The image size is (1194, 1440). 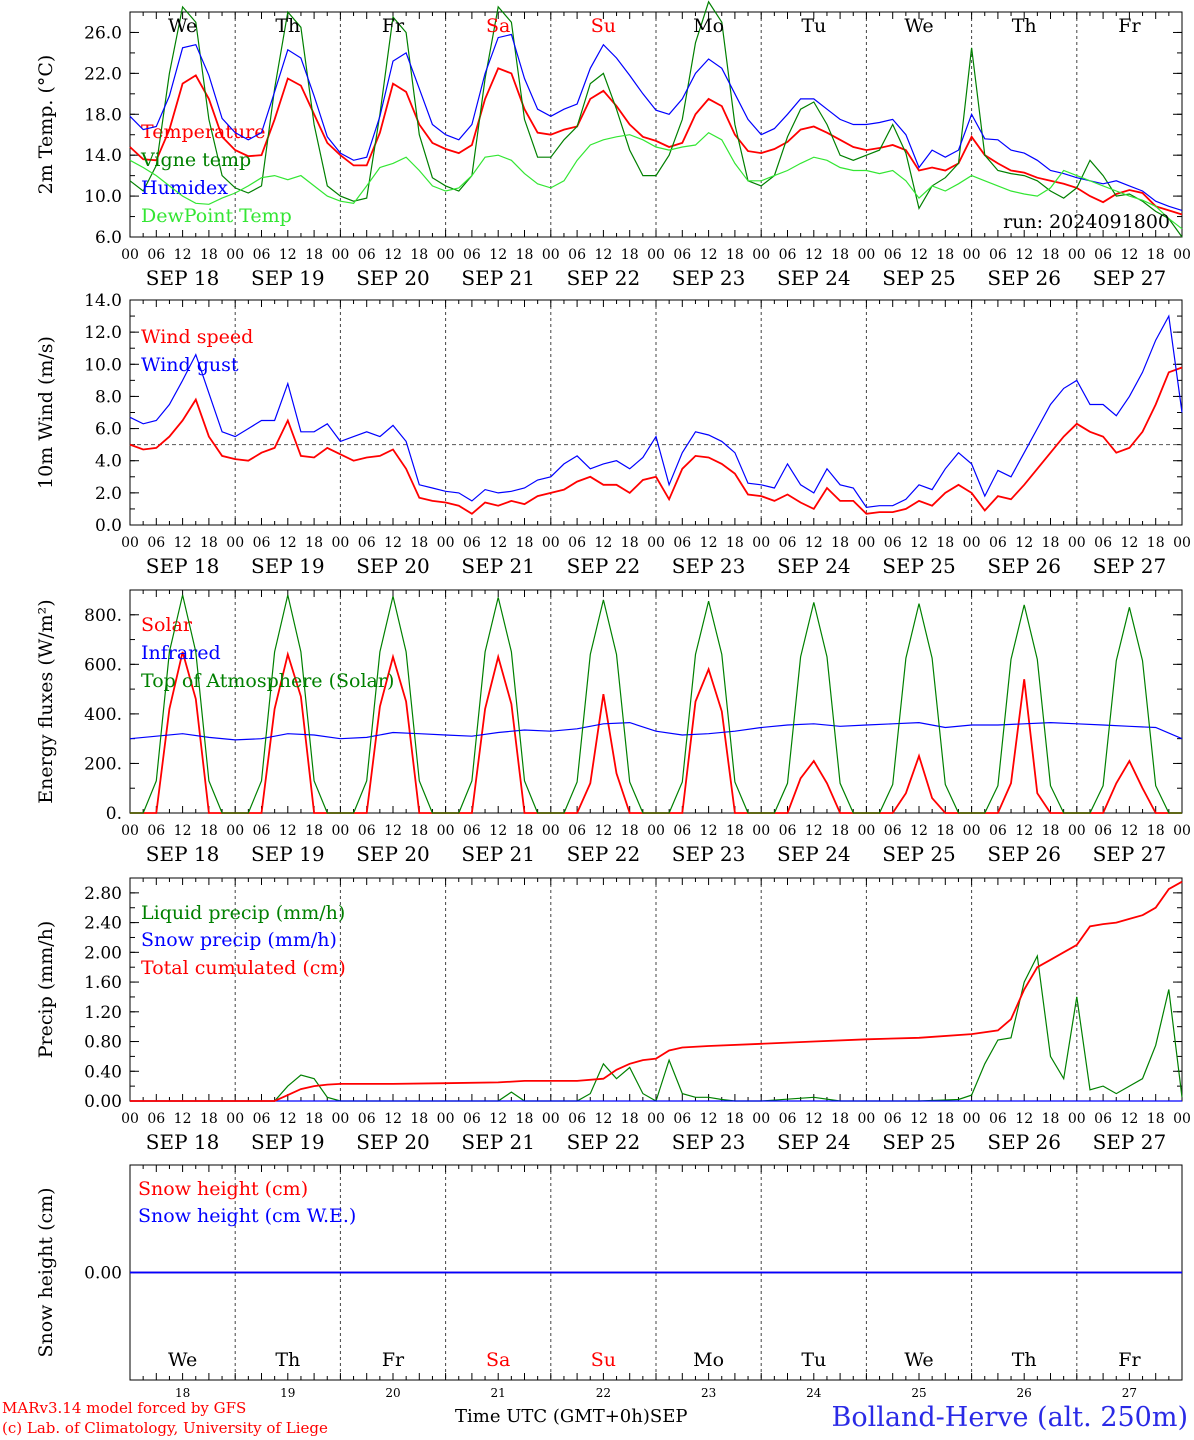 What do you see at coordinates (103, 33) in the screenshot?
I see `y-tick-label: 26.0` at bounding box center [103, 33].